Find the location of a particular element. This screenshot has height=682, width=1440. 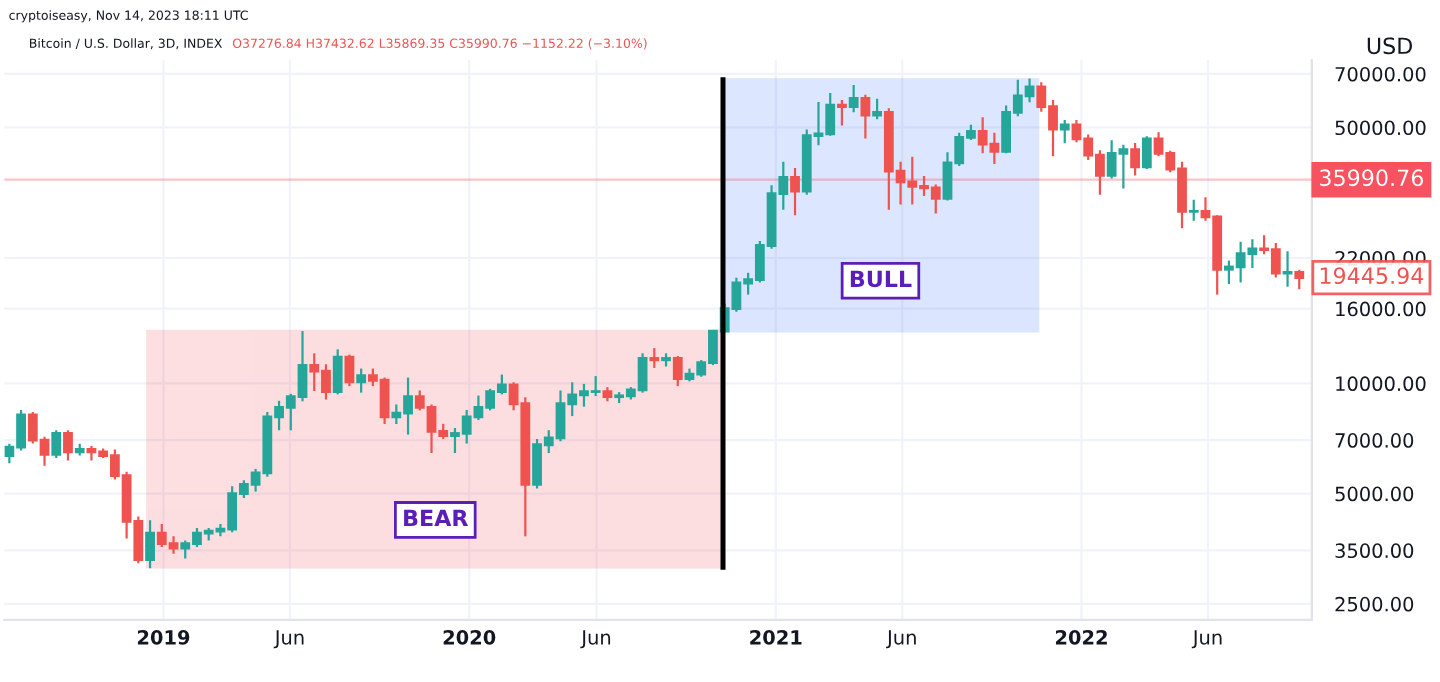

y-tick-label: 7000.00 is located at coordinates (1374, 440).